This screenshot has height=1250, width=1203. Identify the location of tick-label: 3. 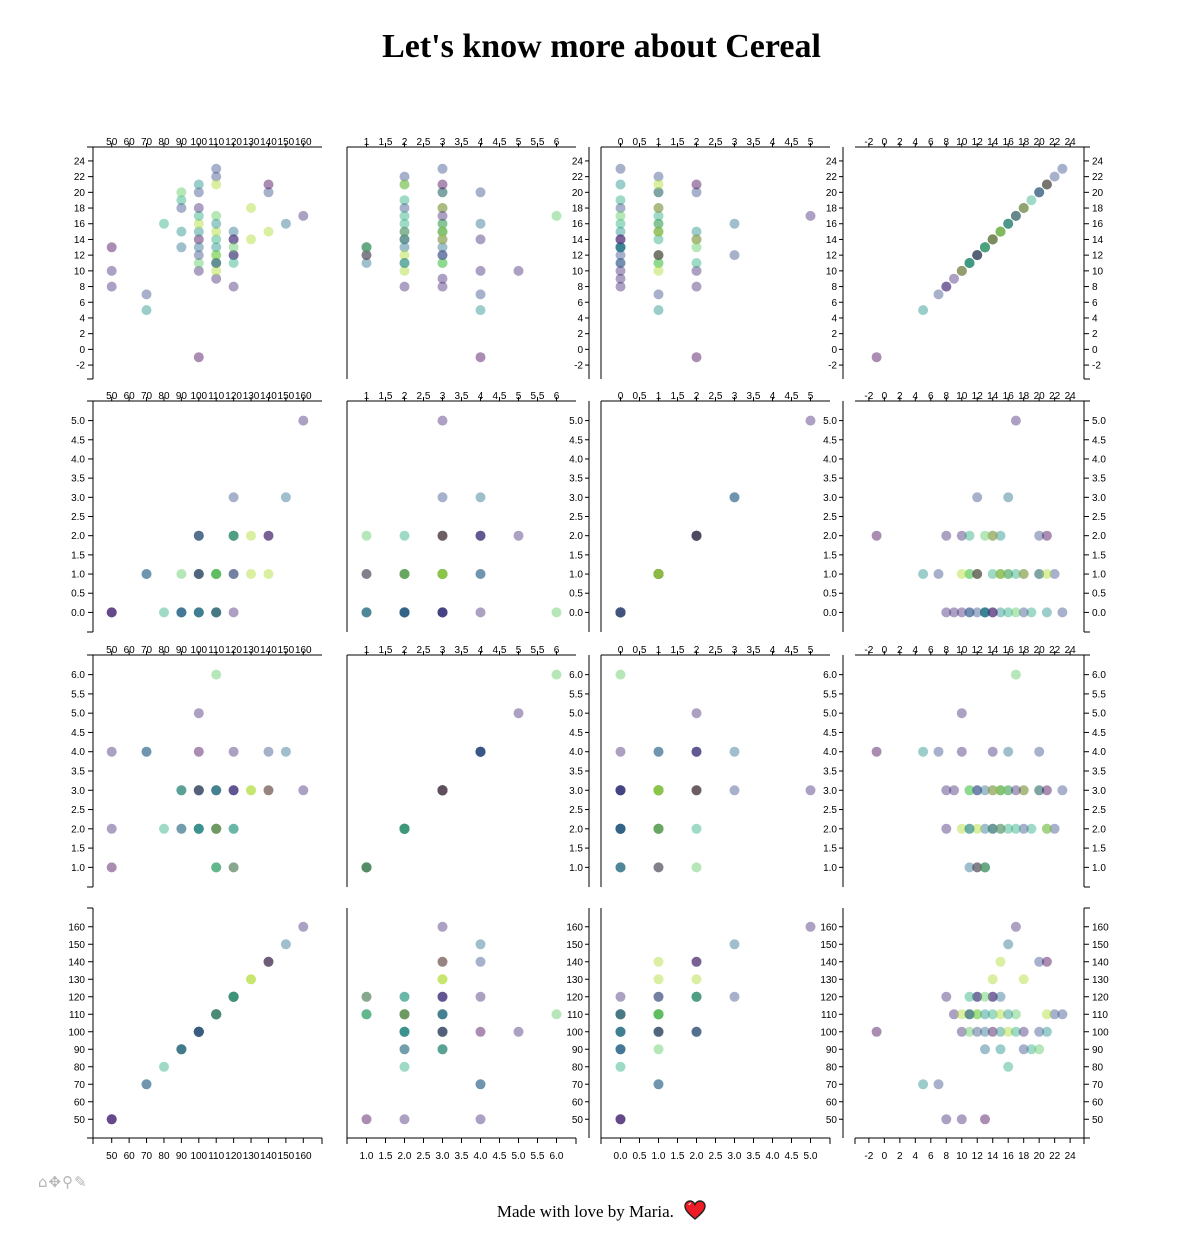
(443, 396).